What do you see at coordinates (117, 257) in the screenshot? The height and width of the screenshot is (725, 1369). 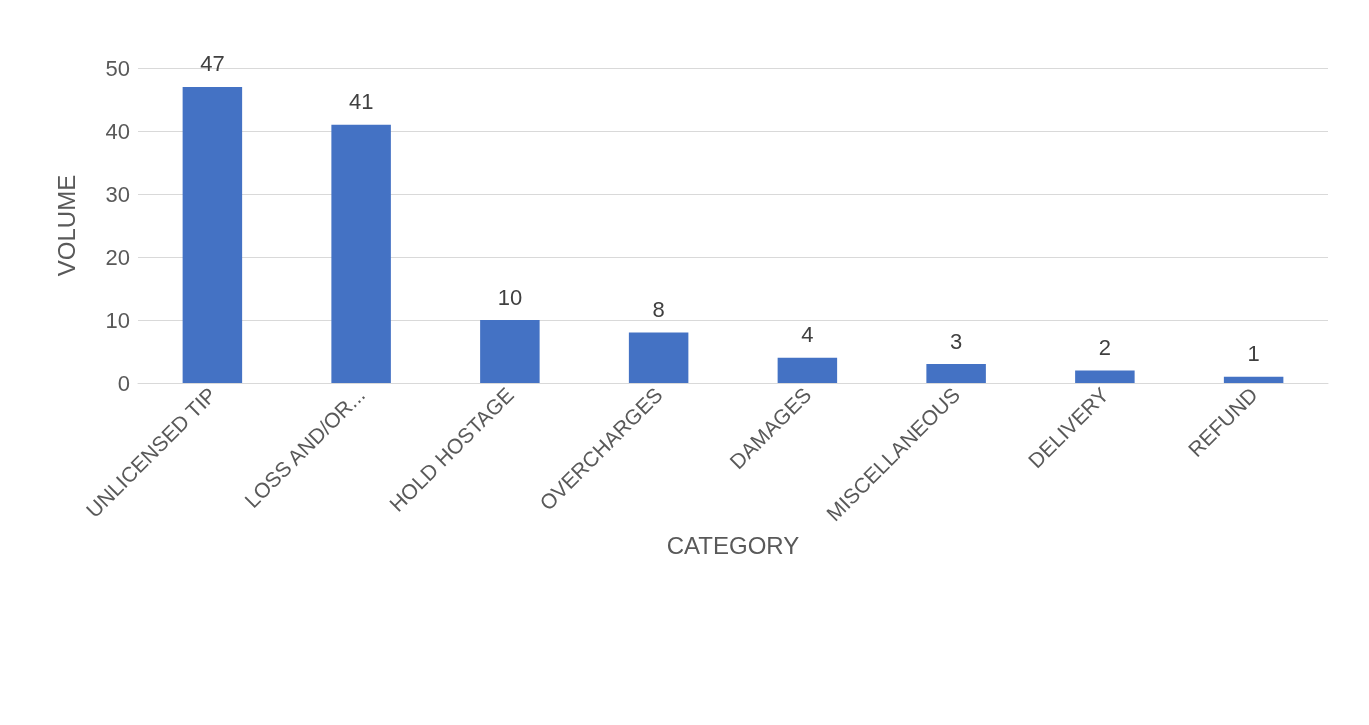 I see `y-tick-label: 20` at bounding box center [117, 257].